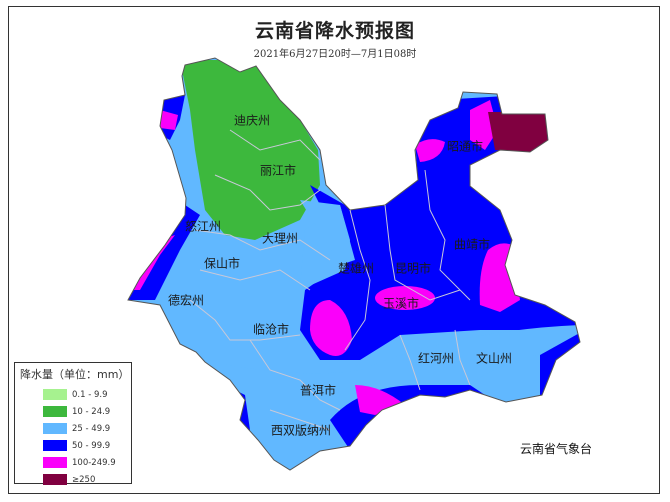  Describe the element at coordinates (465, 146) in the screenshot. I see `city-label-zhaotong: 昭通市` at that location.